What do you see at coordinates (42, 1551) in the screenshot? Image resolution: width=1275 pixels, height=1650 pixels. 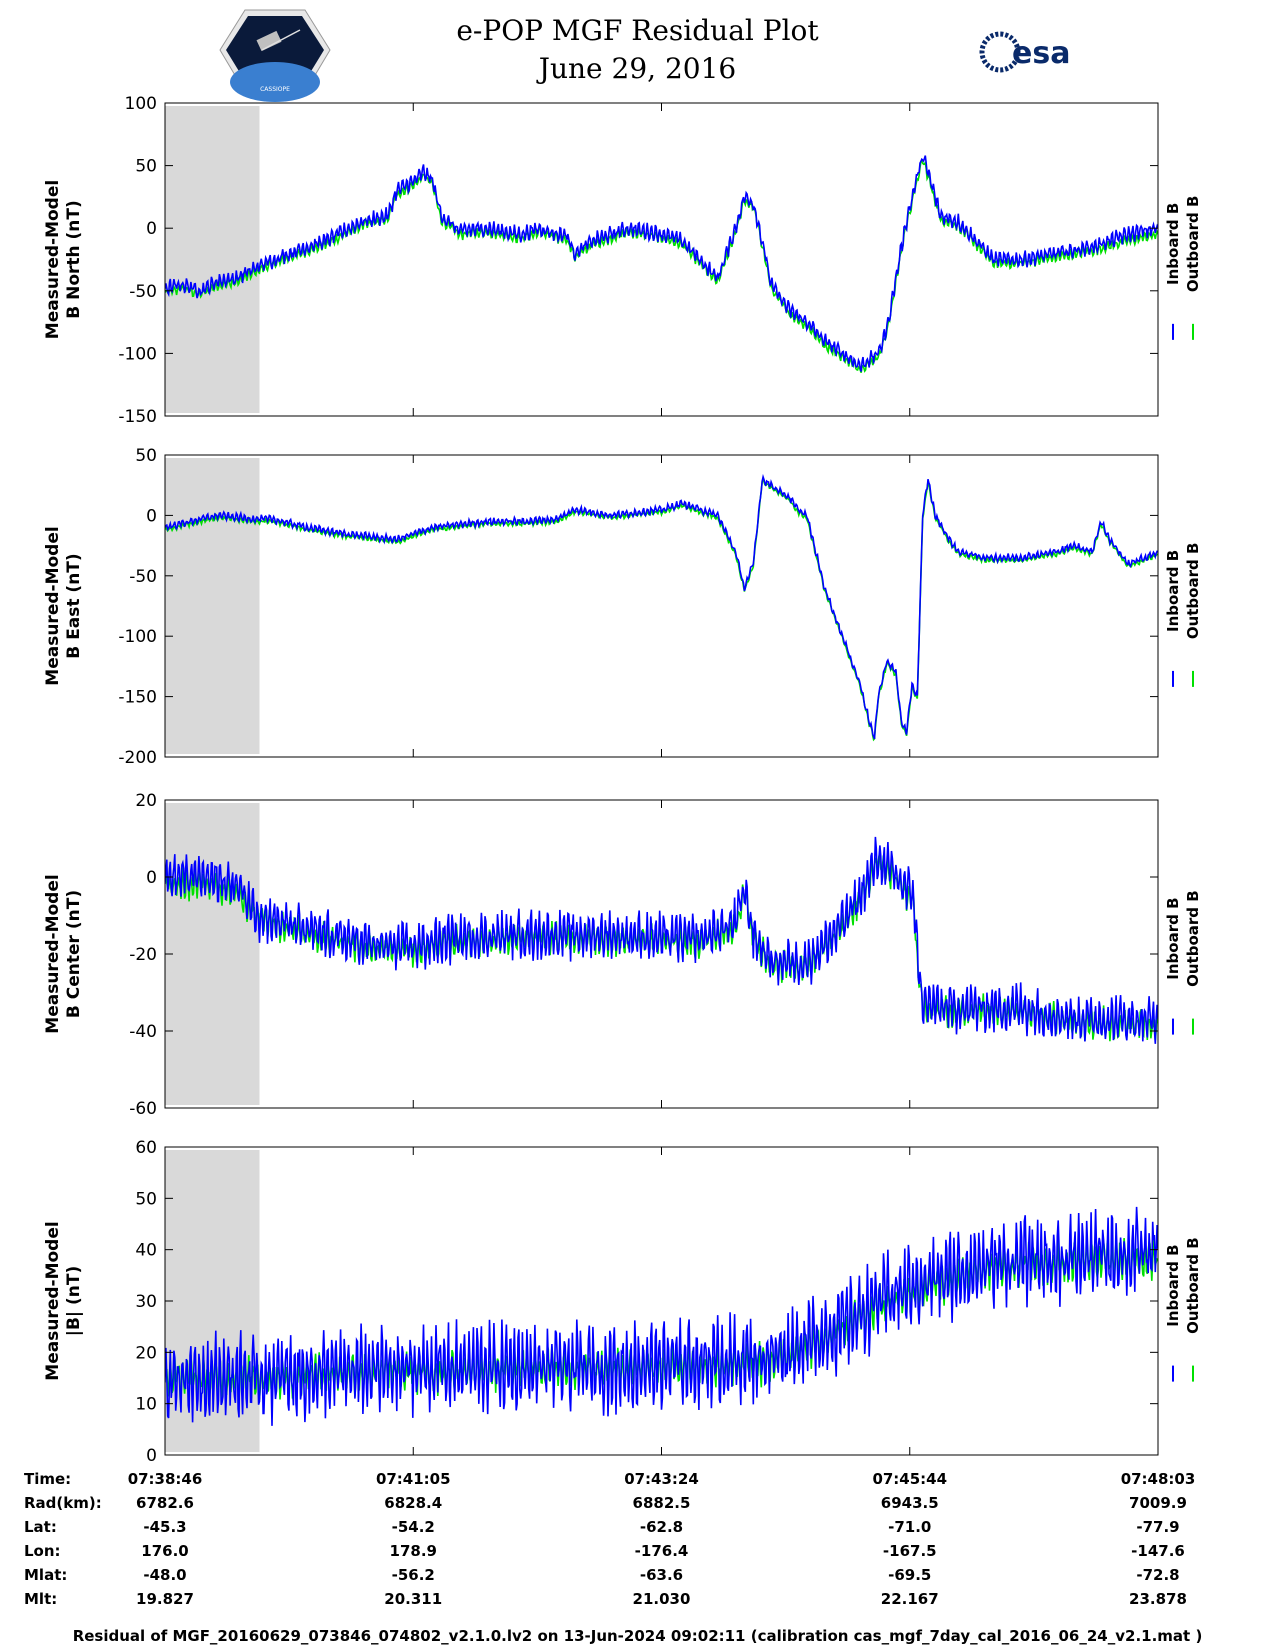 I see `table-row-label: Lon:` at bounding box center [42, 1551].